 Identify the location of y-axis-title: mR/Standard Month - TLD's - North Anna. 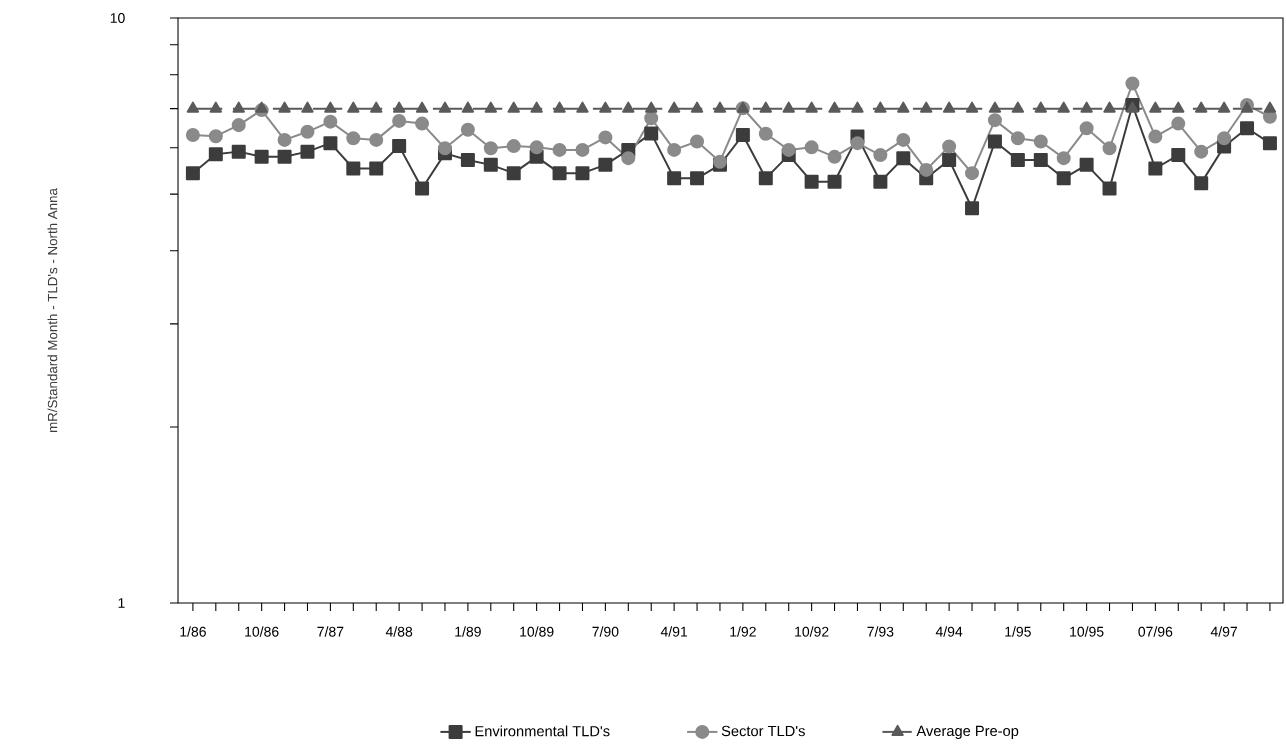
(52, 310).